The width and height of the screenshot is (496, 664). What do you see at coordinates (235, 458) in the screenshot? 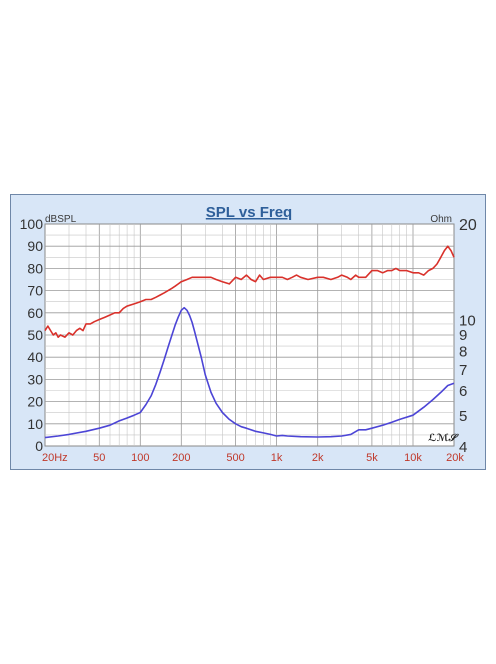
I see `x-tick-label: 500` at bounding box center [235, 458].